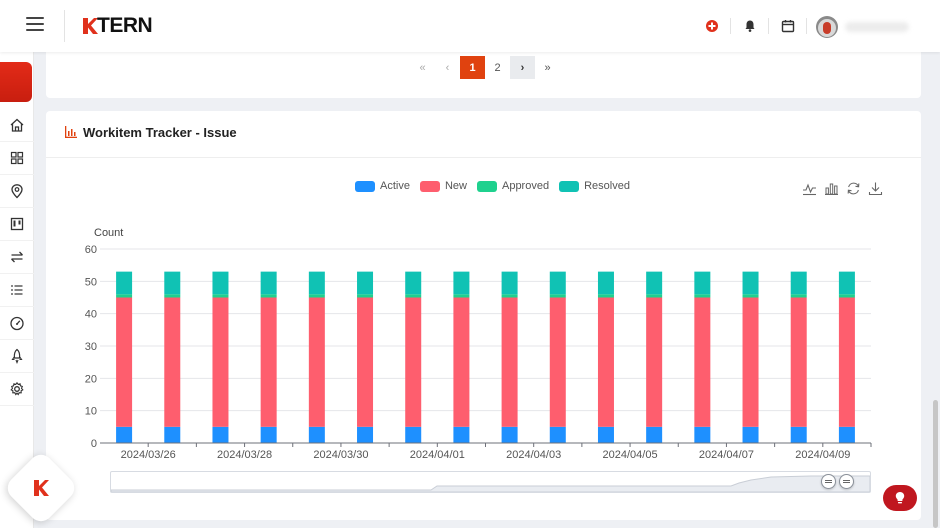 The height and width of the screenshot is (528, 940). I want to click on x-tick-label: 2024/03/30, so click(340, 455).